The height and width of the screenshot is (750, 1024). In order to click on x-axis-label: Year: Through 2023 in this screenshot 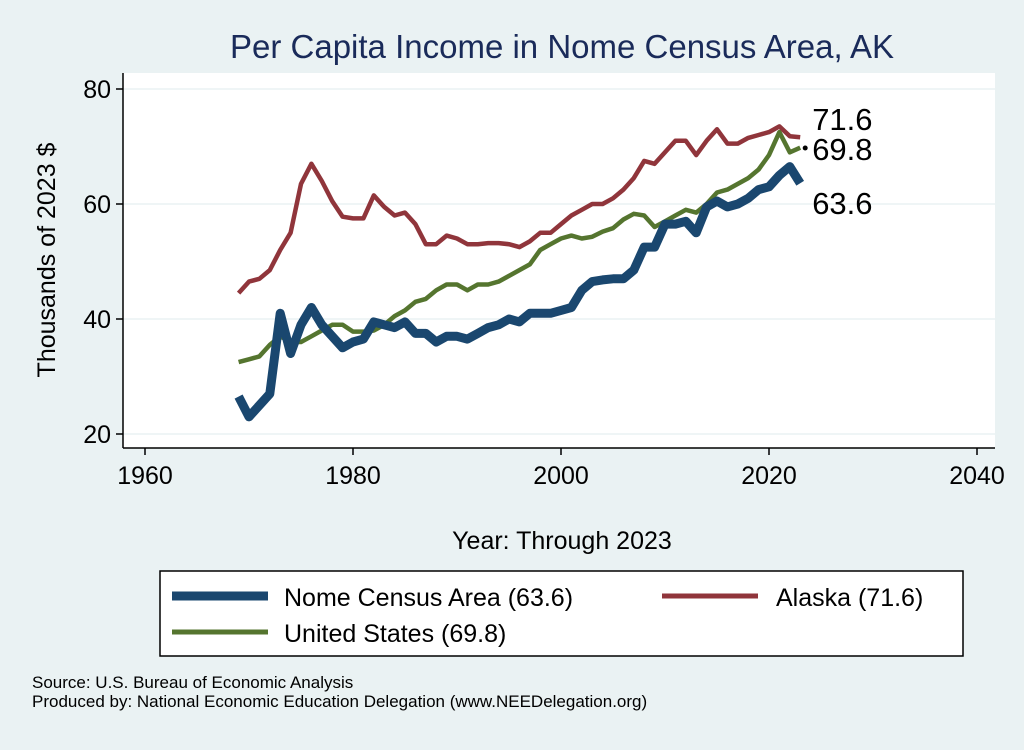, I will do `click(562, 541)`.